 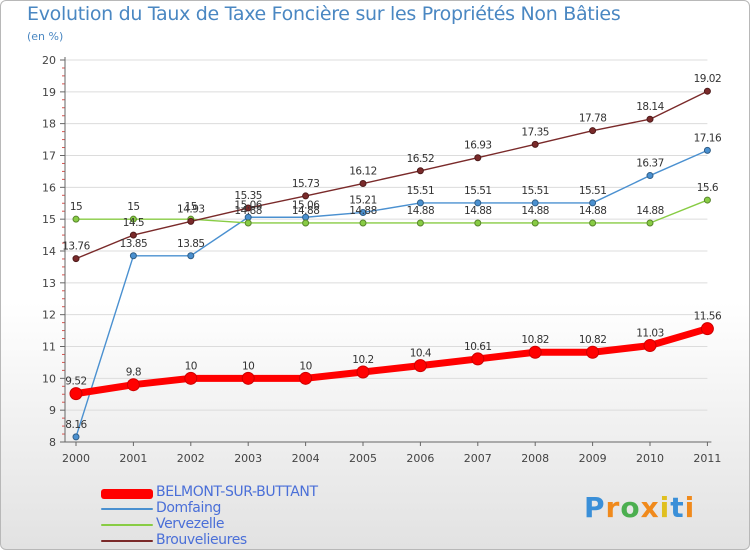 What do you see at coordinates (52, 442) in the screenshot?
I see `y-tick-label: 8` at bounding box center [52, 442].